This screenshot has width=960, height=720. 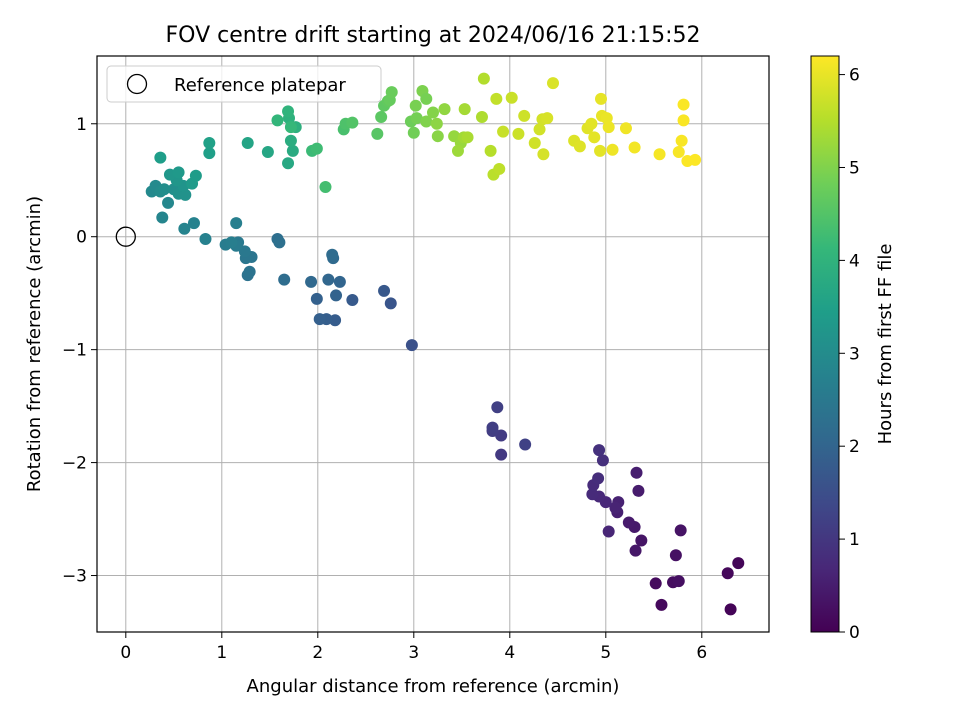 I want to click on colorbar: 0 1 2 3 4 5 6 Hours from first FF file, so click(x=853, y=349).